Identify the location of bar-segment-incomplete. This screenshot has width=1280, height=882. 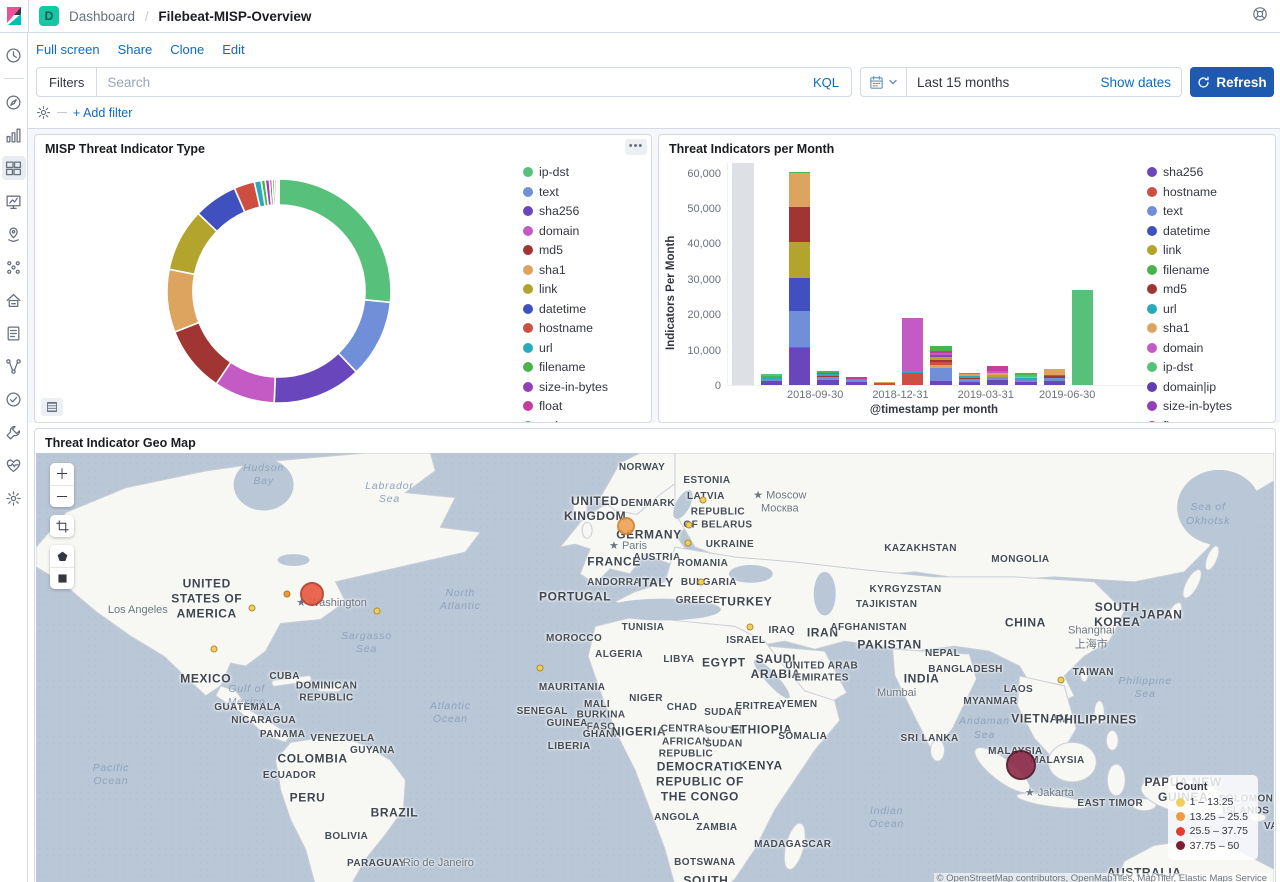
(743, 274).